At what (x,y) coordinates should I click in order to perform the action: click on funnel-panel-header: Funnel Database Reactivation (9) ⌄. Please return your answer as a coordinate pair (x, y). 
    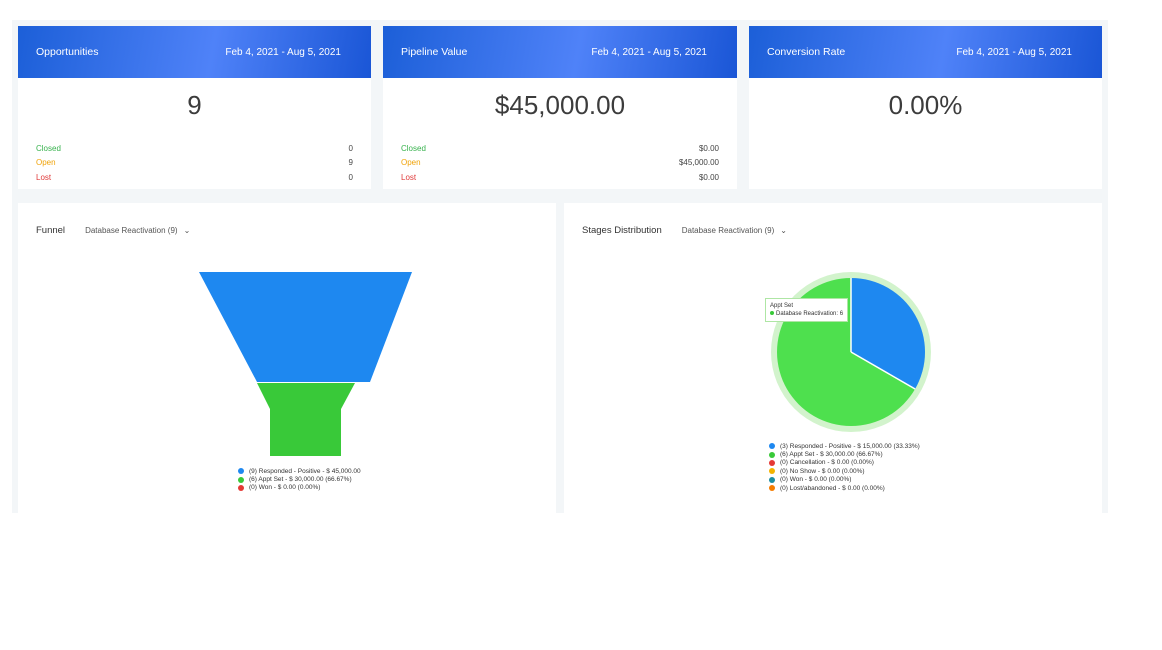
    Looking at the image, I should click on (113, 230).